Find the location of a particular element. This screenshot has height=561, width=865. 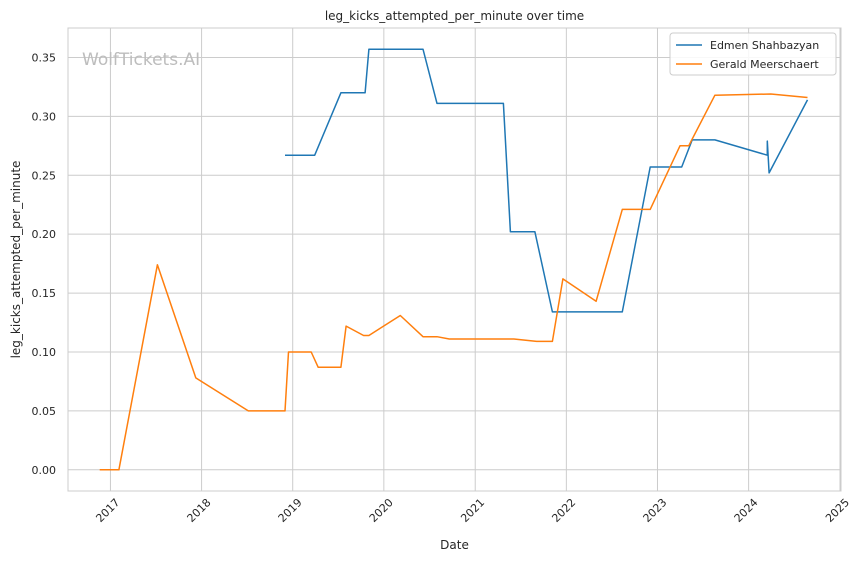

y-tick-label: 0.05 is located at coordinates (44, 411).